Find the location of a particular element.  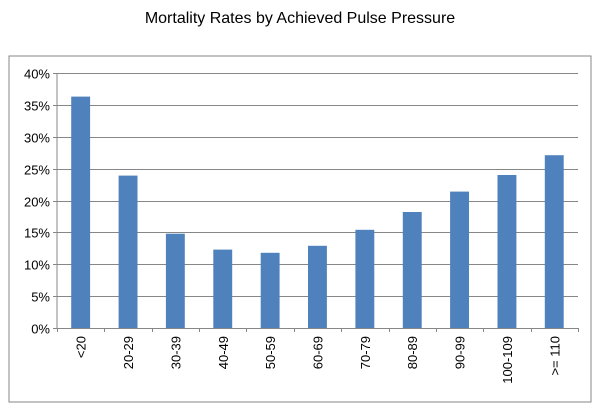

x-tick-label: >= 110 is located at coordinates (554, 356).